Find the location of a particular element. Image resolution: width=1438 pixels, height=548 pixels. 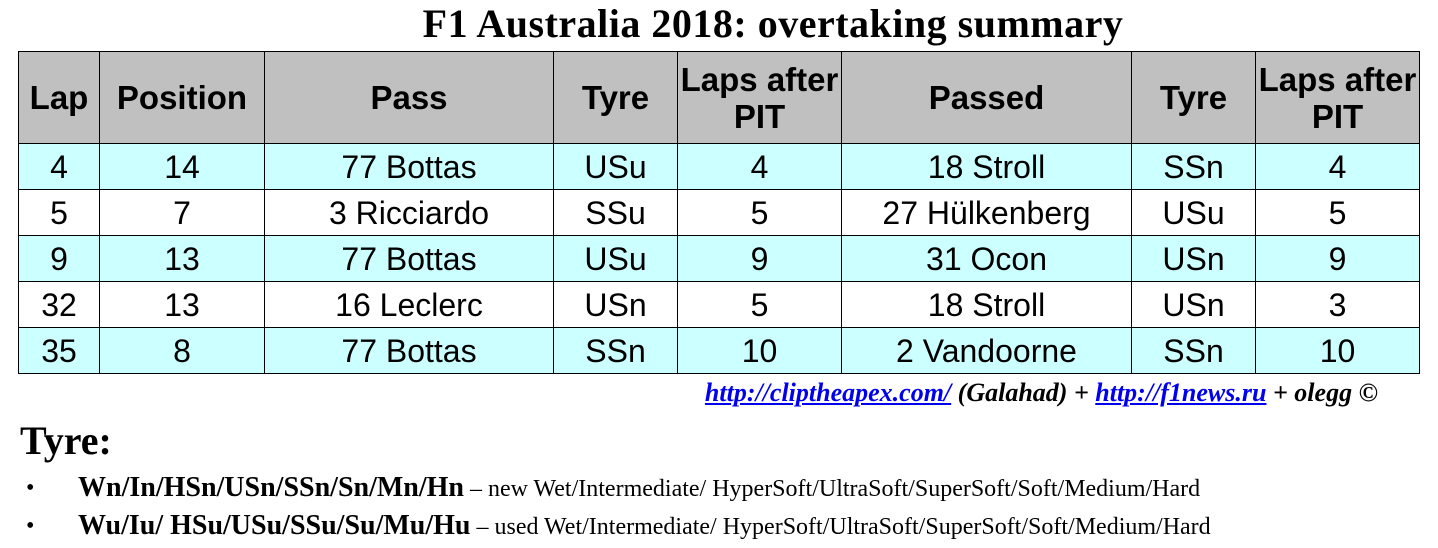

legend-codes-used: Wu/Iu/ HSu/USu/SSu/Su/Mu/Hu is located at coordinates (274, 525).